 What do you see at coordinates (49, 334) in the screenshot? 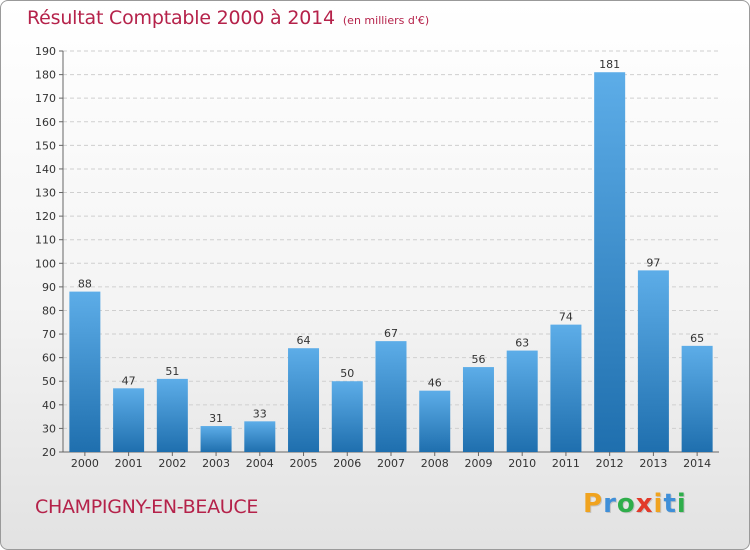
I see `y-tick-label: 70` at bounding box center [49, 334].